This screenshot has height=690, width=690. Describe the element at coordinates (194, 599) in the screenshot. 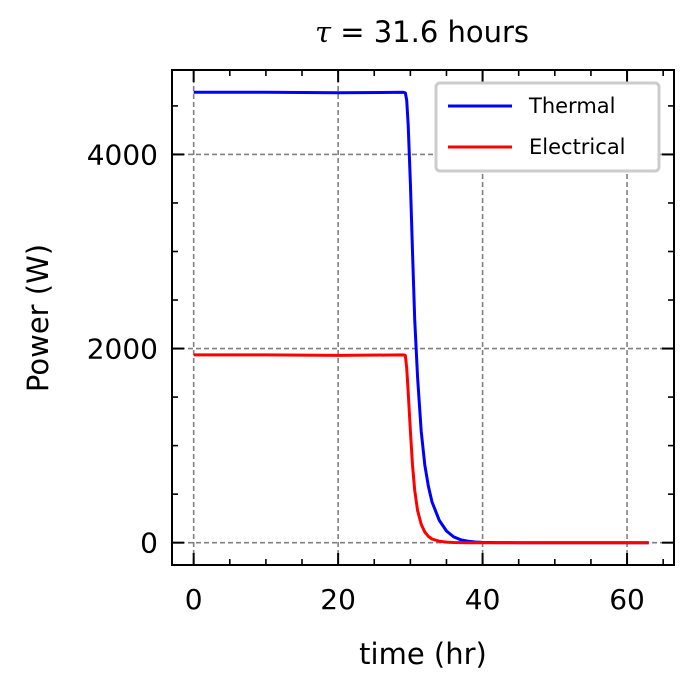

I see `x-tick-label: 0` at that location.